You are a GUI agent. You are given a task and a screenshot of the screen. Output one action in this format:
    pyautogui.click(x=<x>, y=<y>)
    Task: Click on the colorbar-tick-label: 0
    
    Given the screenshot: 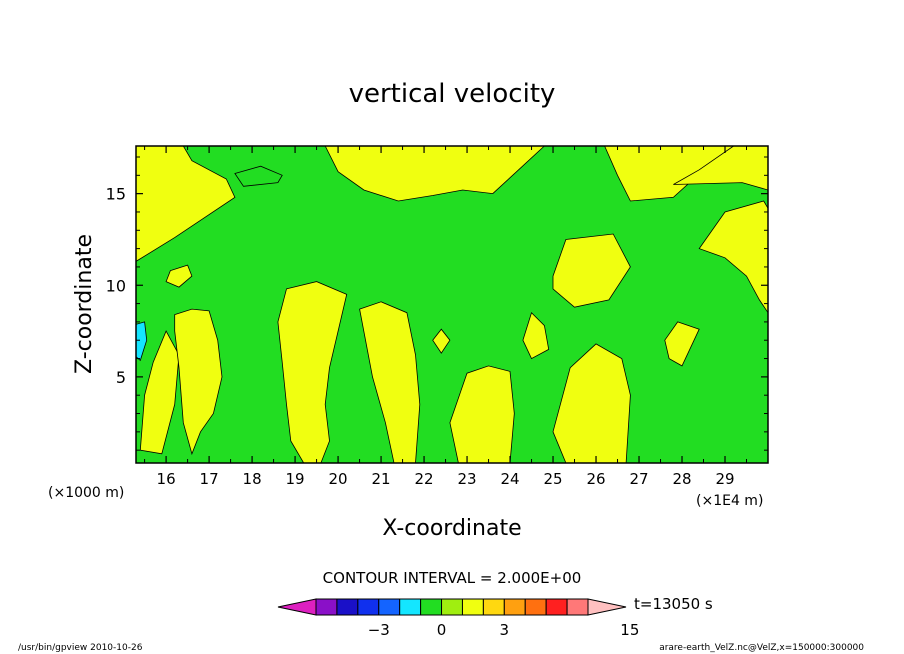 What is the action you would take?
    pyautogui.click(x=442, y=630)
    